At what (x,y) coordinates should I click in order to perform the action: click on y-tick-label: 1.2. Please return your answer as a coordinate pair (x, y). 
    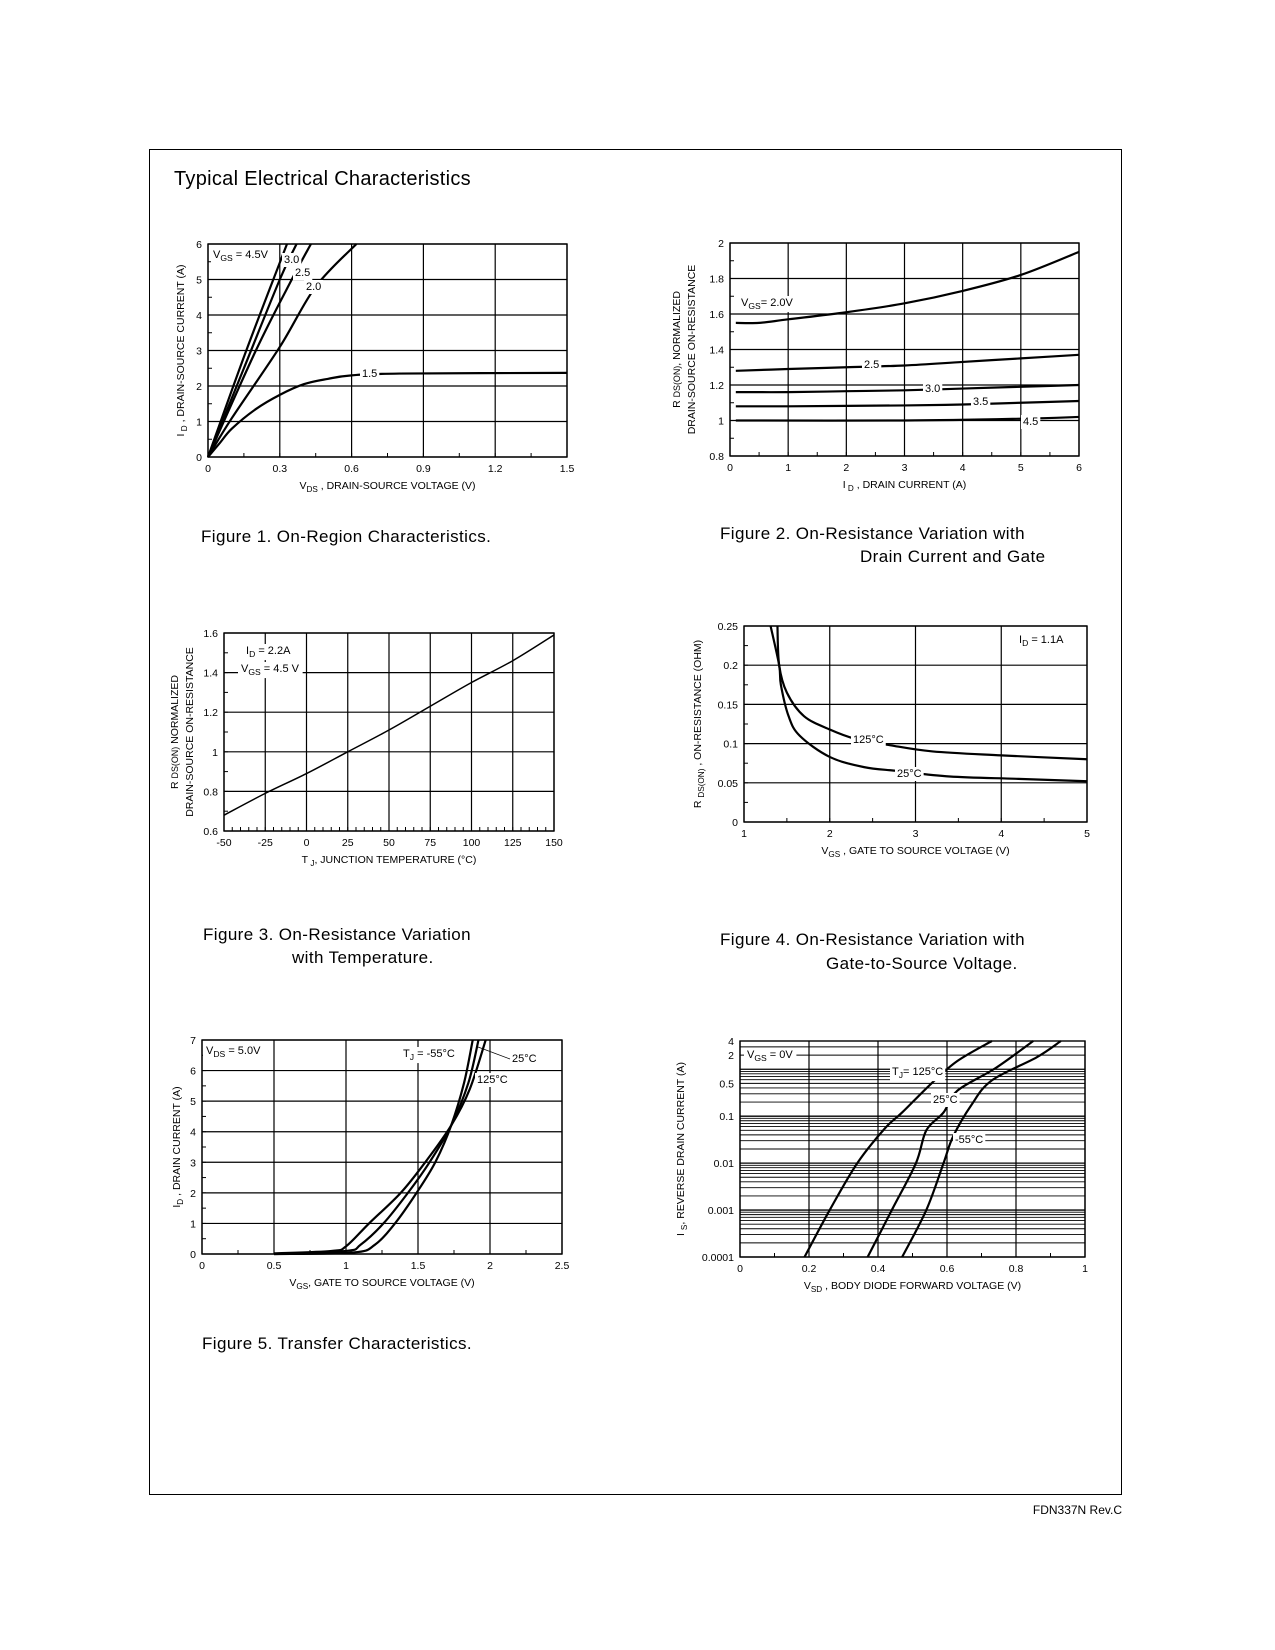
    Looking at the image, I should click on (210, 713).